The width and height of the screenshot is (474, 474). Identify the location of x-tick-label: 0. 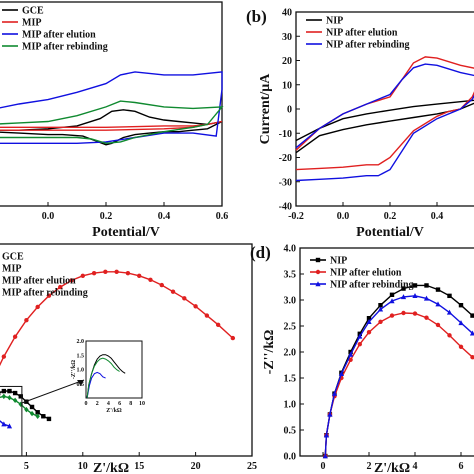
(323, 466).